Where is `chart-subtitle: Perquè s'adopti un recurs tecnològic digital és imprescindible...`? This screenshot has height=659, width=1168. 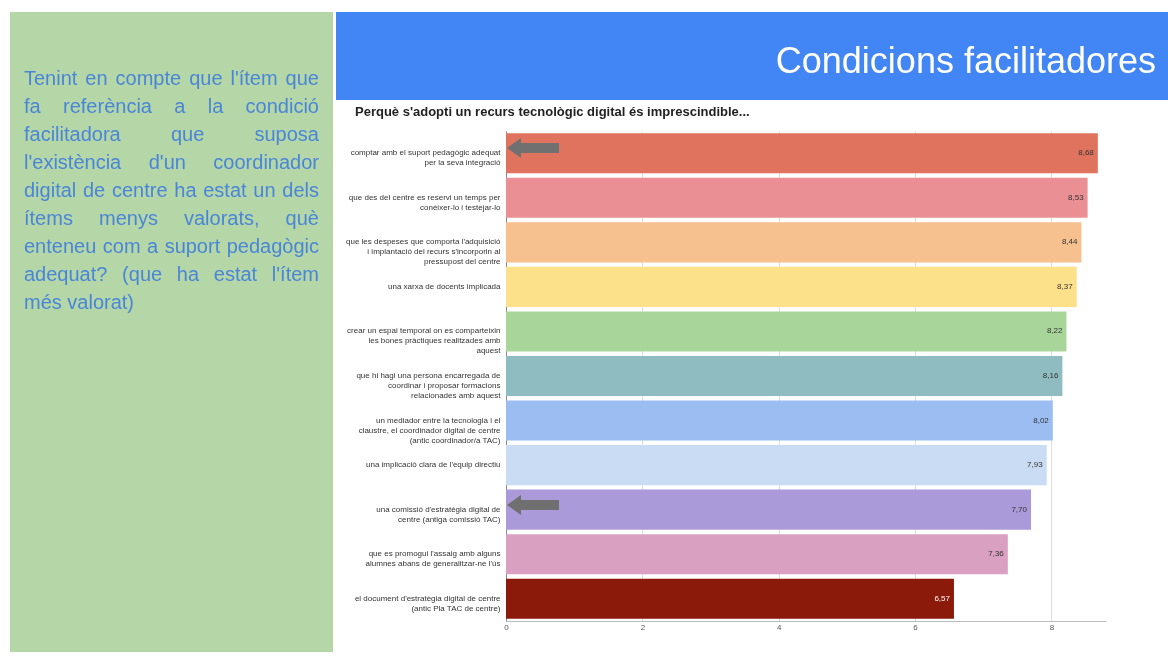 chart-subtitle: Perquè s'adopti un recurs tecnològic digital és imprescindible... is located at coordinates (552, 111).